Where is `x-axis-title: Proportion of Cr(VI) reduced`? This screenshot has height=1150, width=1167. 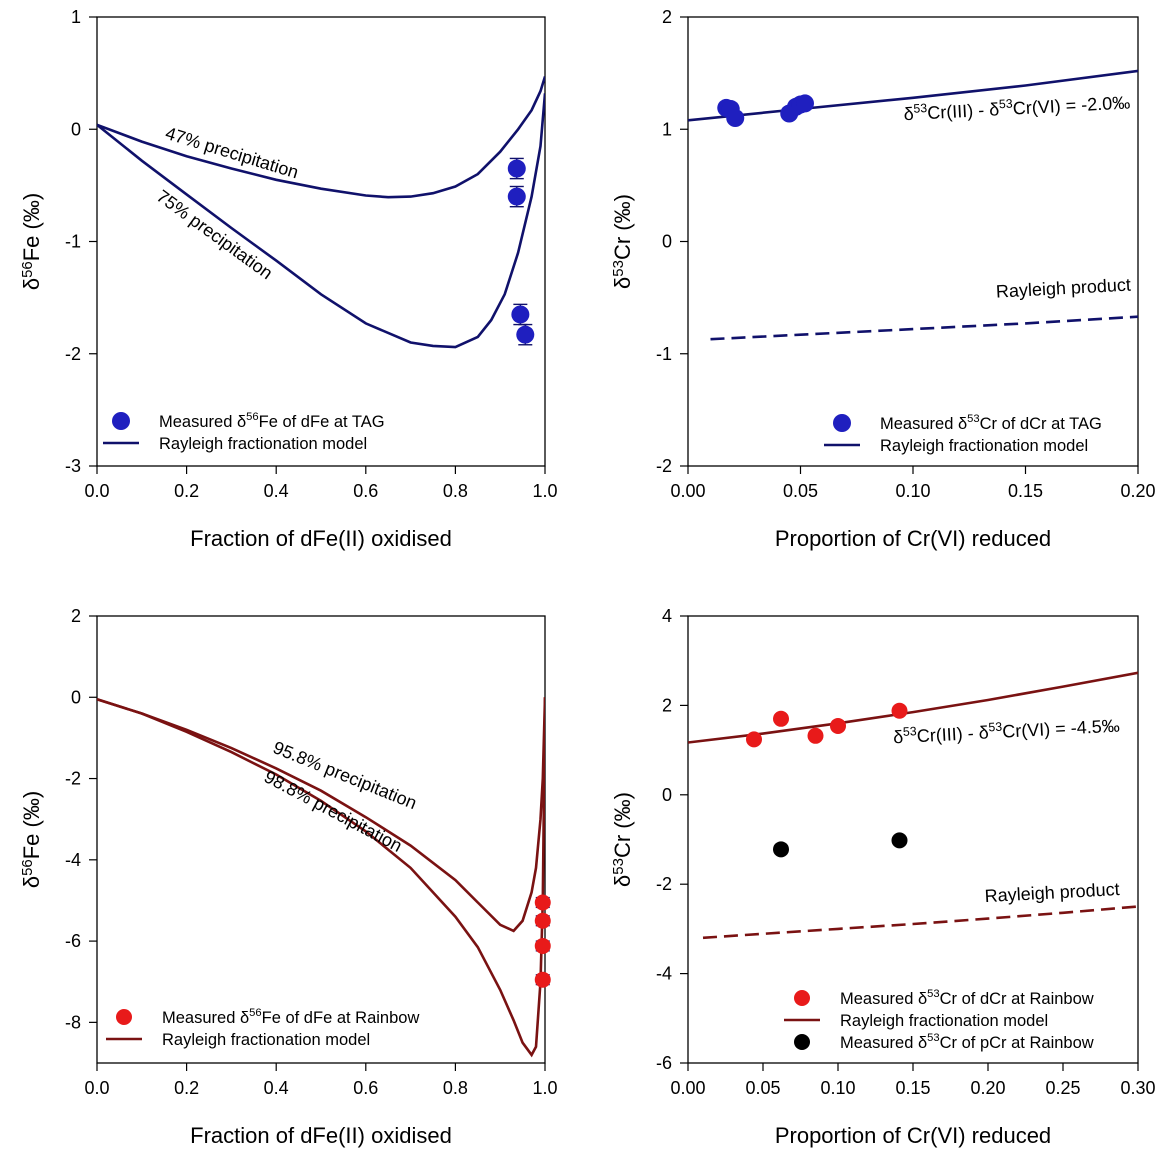 x-axis-title: Proportion of Cr(VI) reduced is located at coordinates (913, 1135).